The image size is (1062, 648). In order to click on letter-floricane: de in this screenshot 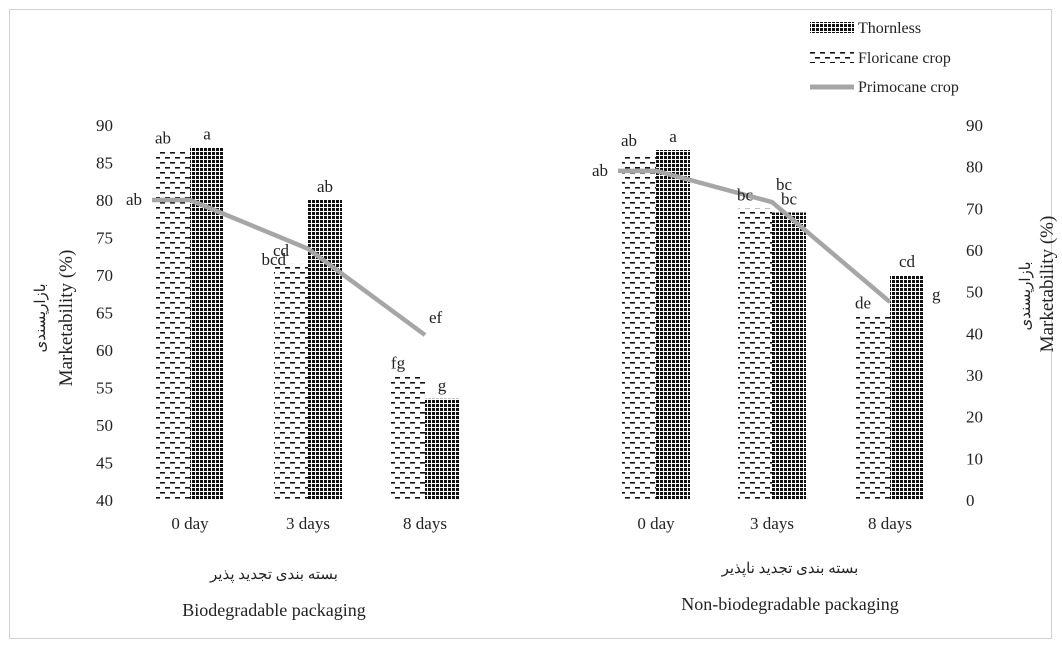, I will do `click(863, 303)`.